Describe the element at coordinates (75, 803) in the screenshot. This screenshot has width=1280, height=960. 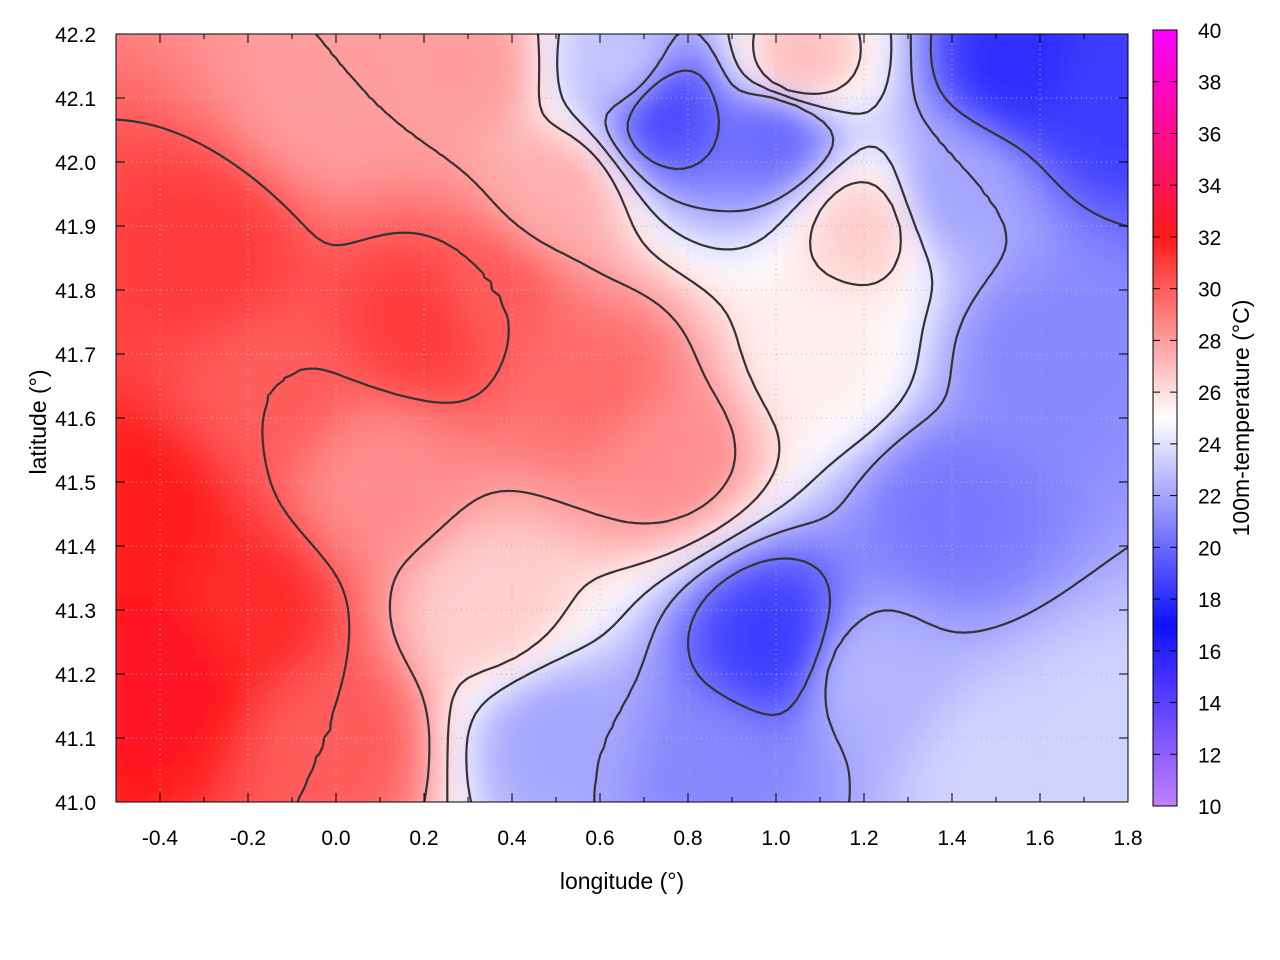
I see `y-tick-label: 41.0` at that location.